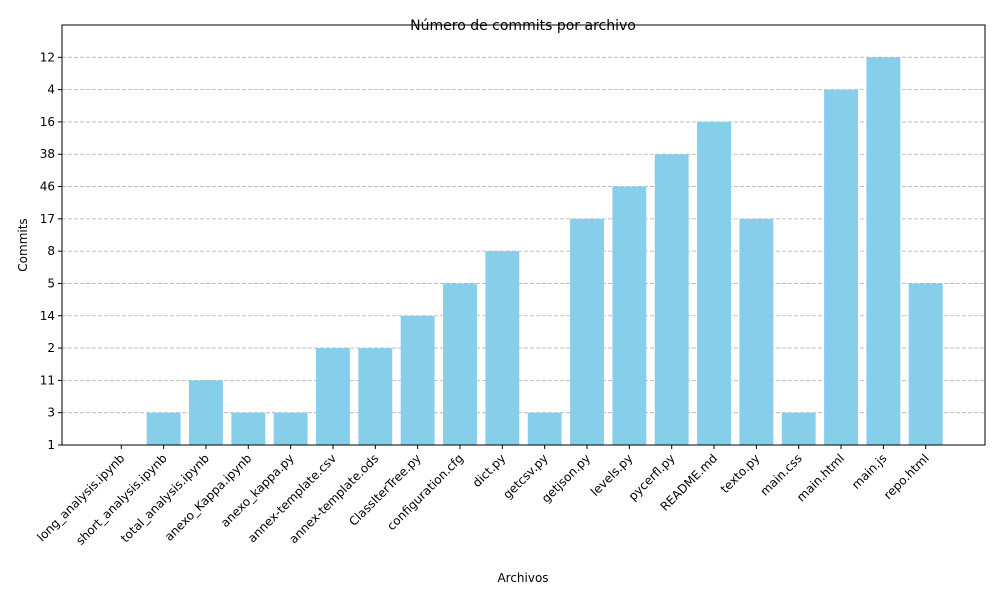 The height and width of the screenshot is (604, 1000). Describe the element at coordinates (425, 492) in the screenshot. I see `x-tick-label: configuration.cfg` at that location.